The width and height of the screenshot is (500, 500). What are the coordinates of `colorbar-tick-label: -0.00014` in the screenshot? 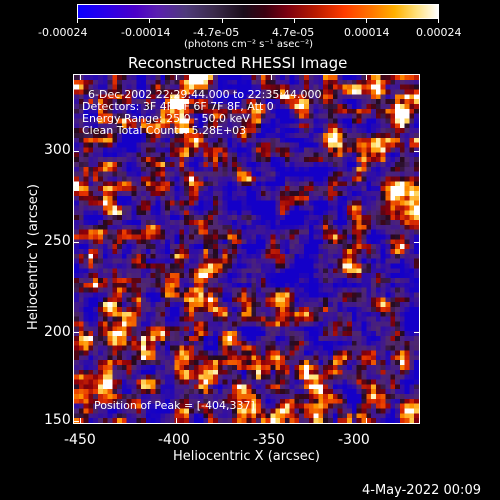 It's located at (146, 32).